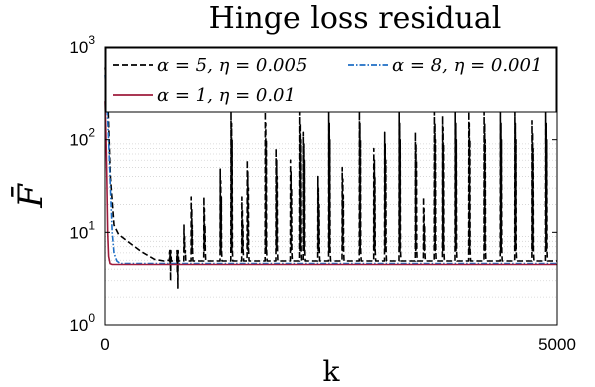 The height and width of the screenshot is (387, 595). I want to click on y-tick-exponent: 3, so click(91, 40).